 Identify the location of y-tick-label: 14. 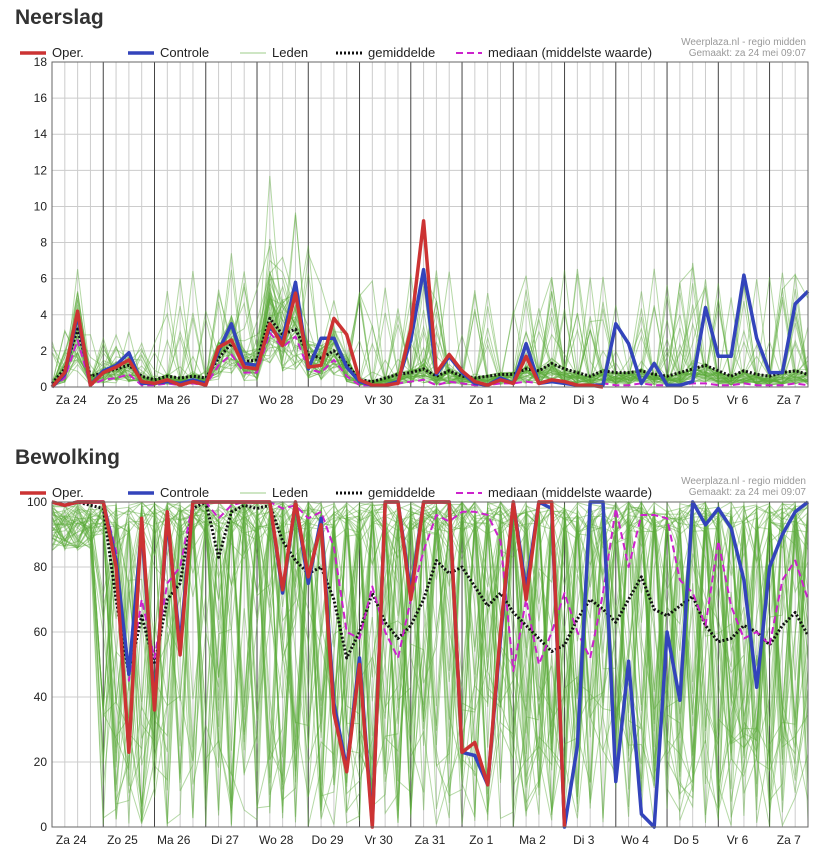
(41, 134).